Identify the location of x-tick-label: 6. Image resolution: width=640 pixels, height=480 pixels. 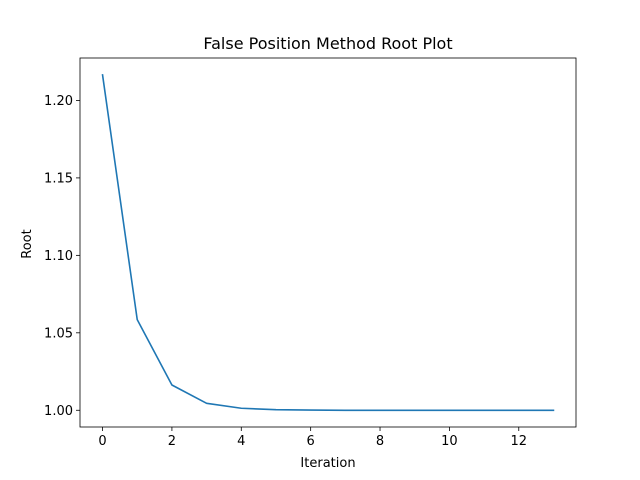
(311, 441).